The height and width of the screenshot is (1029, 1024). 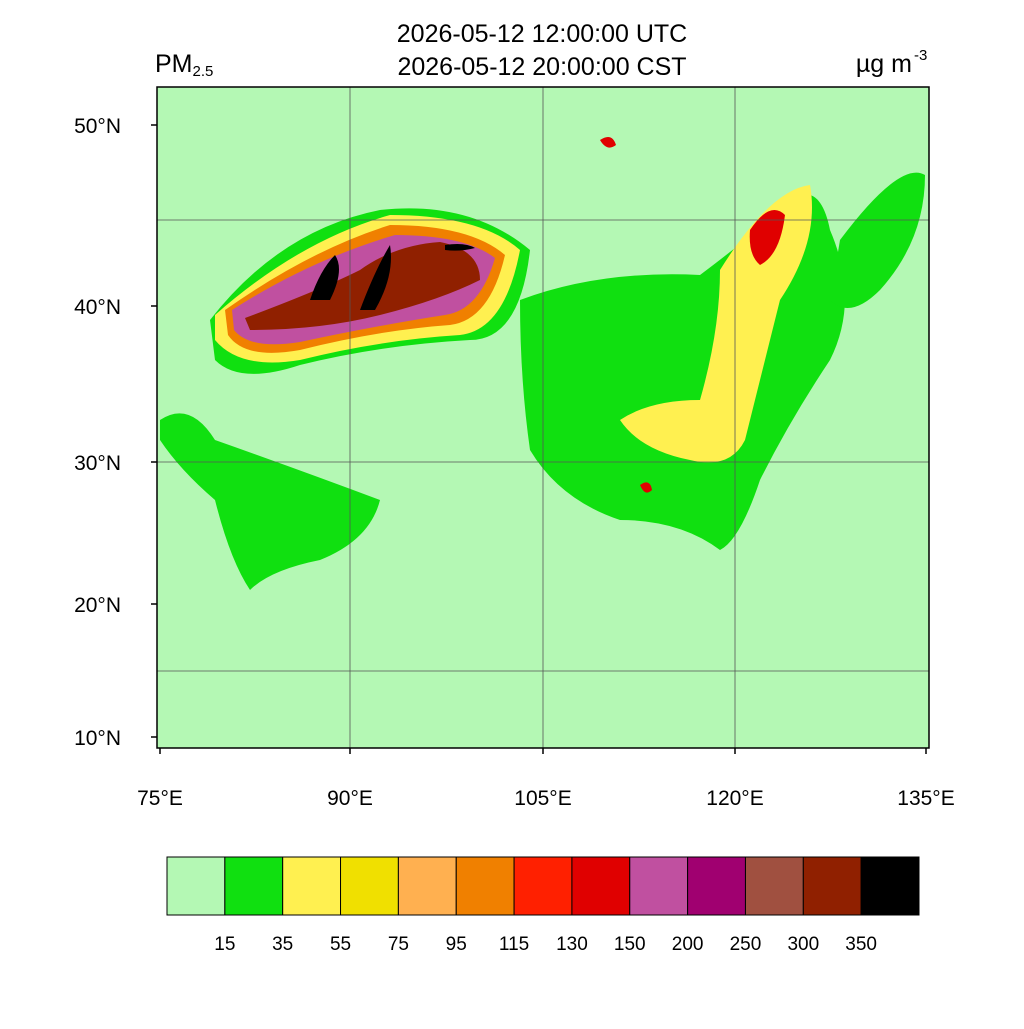 I want to click on colorbar-label: 115, so click(x=514, y=944).